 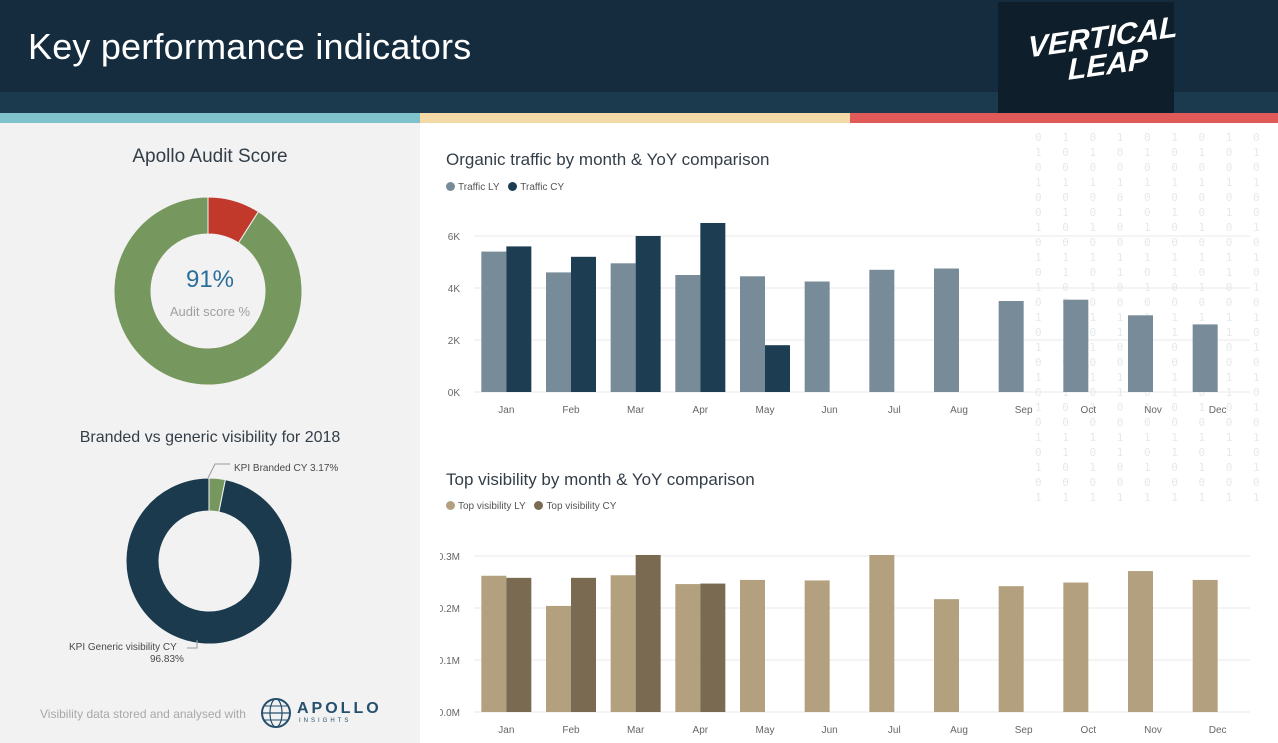 What do you see at coordinates (450, 713) in the screenshot?
I see `y-tick-label: 0.0M` at bounding box center [450, 713].